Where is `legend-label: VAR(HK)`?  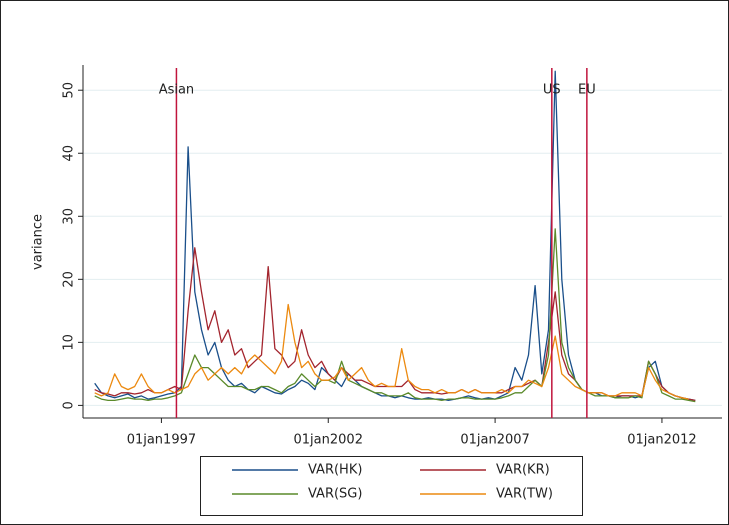 legend-label: VAR(HK) is located at coordinates (335, 470).